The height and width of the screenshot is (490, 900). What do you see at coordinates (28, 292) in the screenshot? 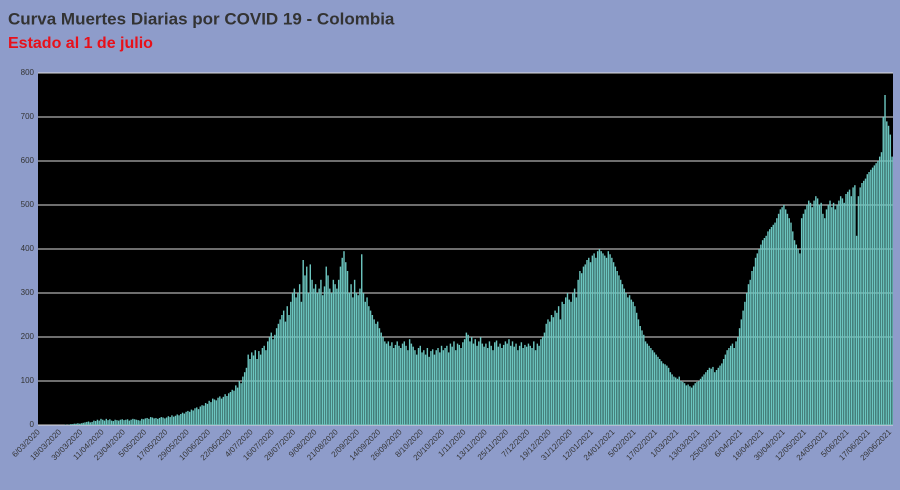
I see `y-tick-label: 300` at bounding box center [28, 292].